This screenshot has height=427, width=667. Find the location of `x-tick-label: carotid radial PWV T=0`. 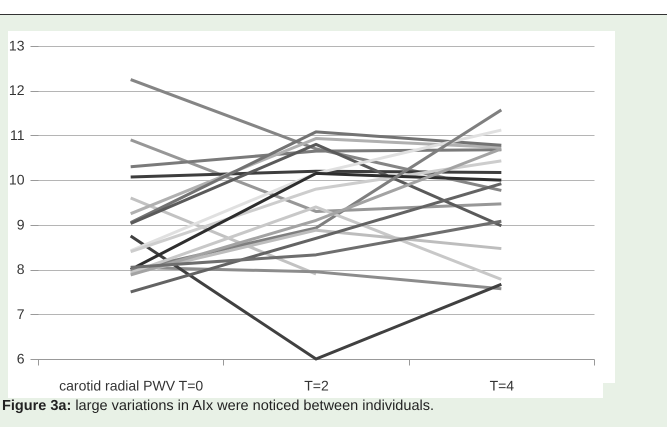

x-tick-label: carotid radial PWV T=0 is located at coordinates (131, 386).